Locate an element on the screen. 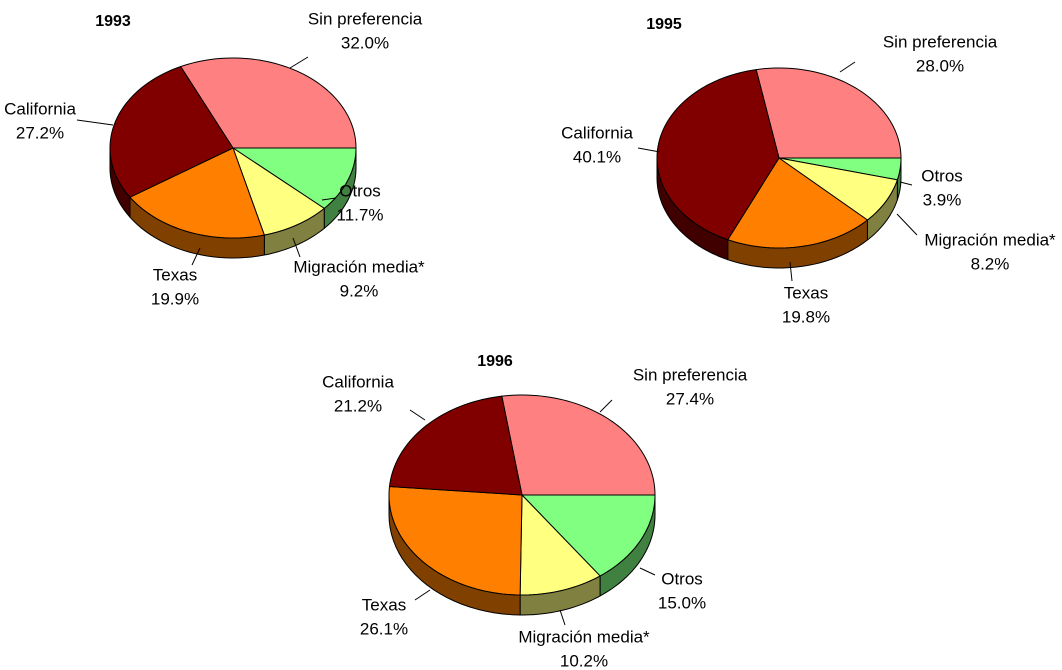  chart-title: 1996 is located at coordinates (495, 361).